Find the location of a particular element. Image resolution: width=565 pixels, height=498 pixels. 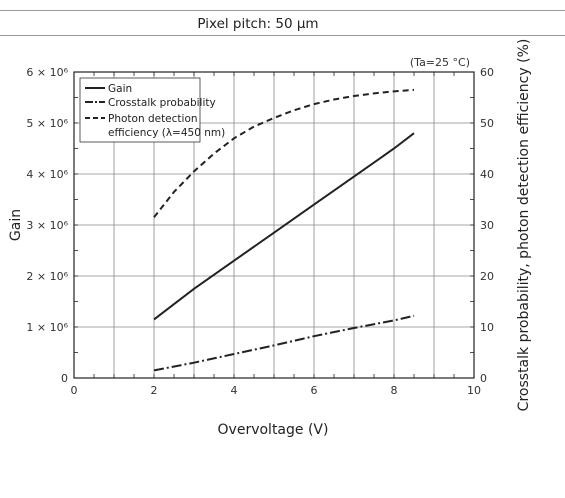

legend-label-gain: Gain is located at coordinates (120, 89).